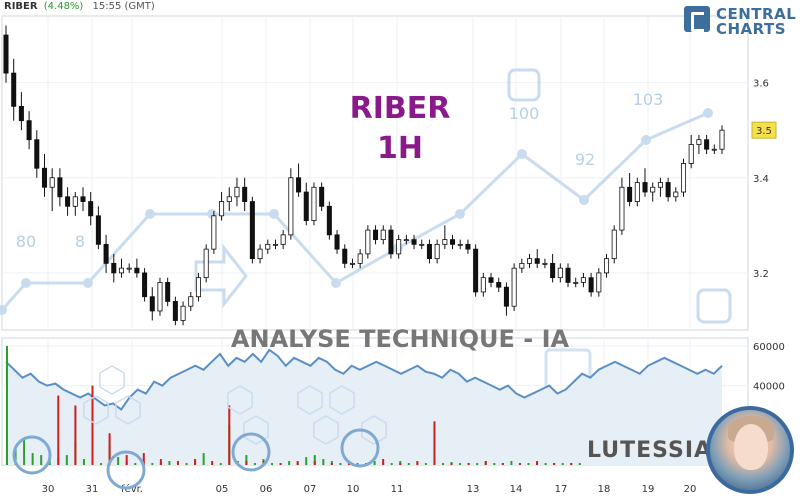 Image resolution: width=800 pixels, height=500 pixels. I want to click on assistant-avatar, so click(750, 450).